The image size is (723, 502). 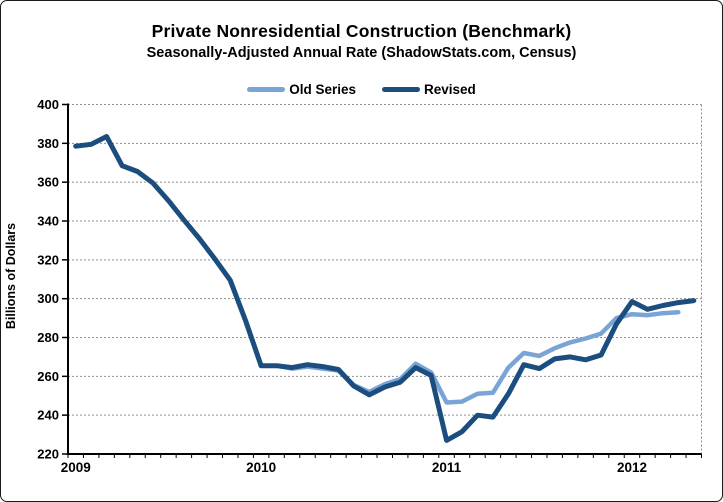 I want to click on y-tick-label: 260, so click(x=48, y=376).